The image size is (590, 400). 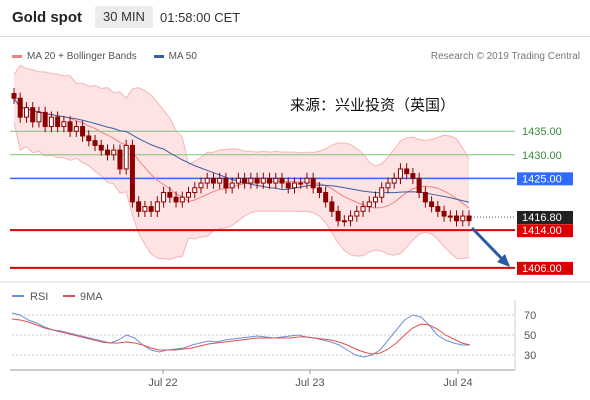 What do you see at coordinates (505, 56) in the screenshot?
I see `credit-text: Research © 2019 Trading Central` at bounding box center [505, 56].